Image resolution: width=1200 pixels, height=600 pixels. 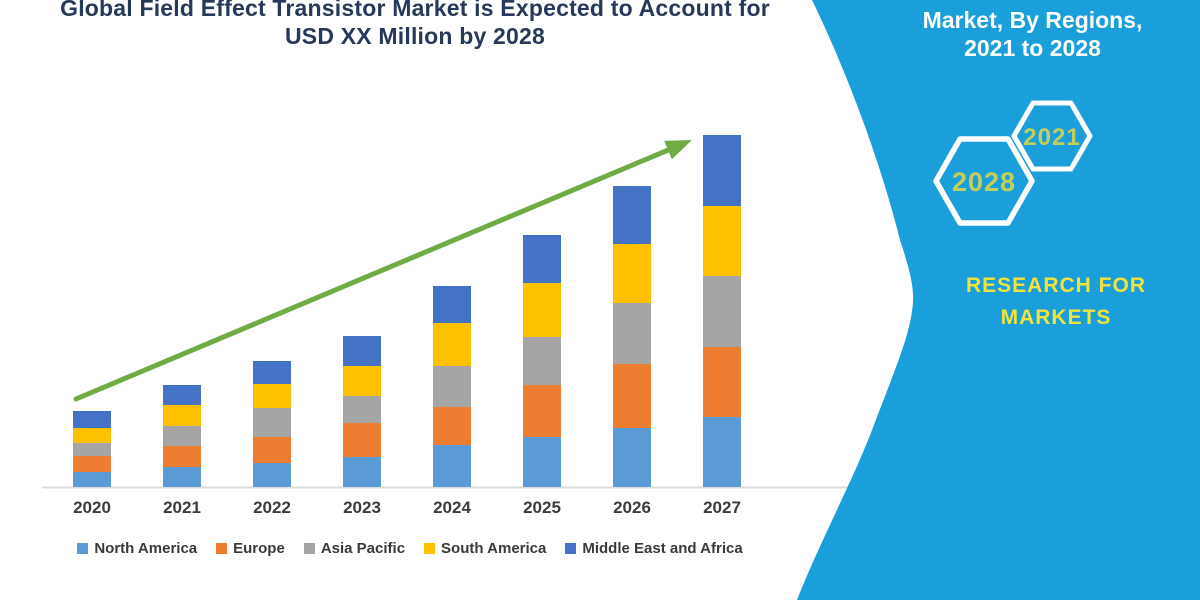 What do you see at coordinates (542, 411) in the screenshot?
I see `bar-segment-2025-europe` at bounding box center [542, 411].